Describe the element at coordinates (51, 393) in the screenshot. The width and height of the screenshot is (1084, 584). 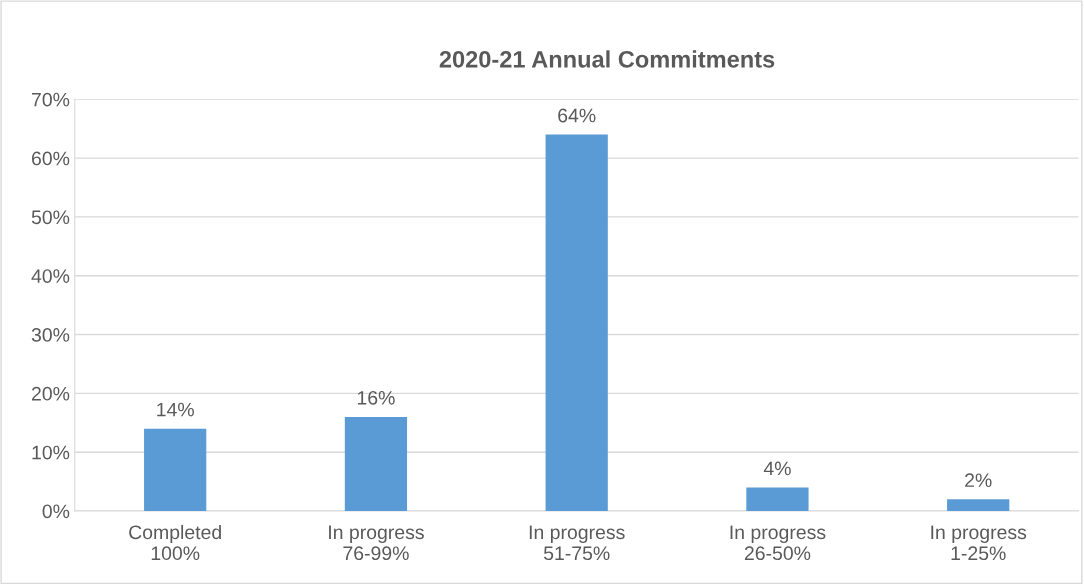
I see `y-tick-label: 20%` at that location.